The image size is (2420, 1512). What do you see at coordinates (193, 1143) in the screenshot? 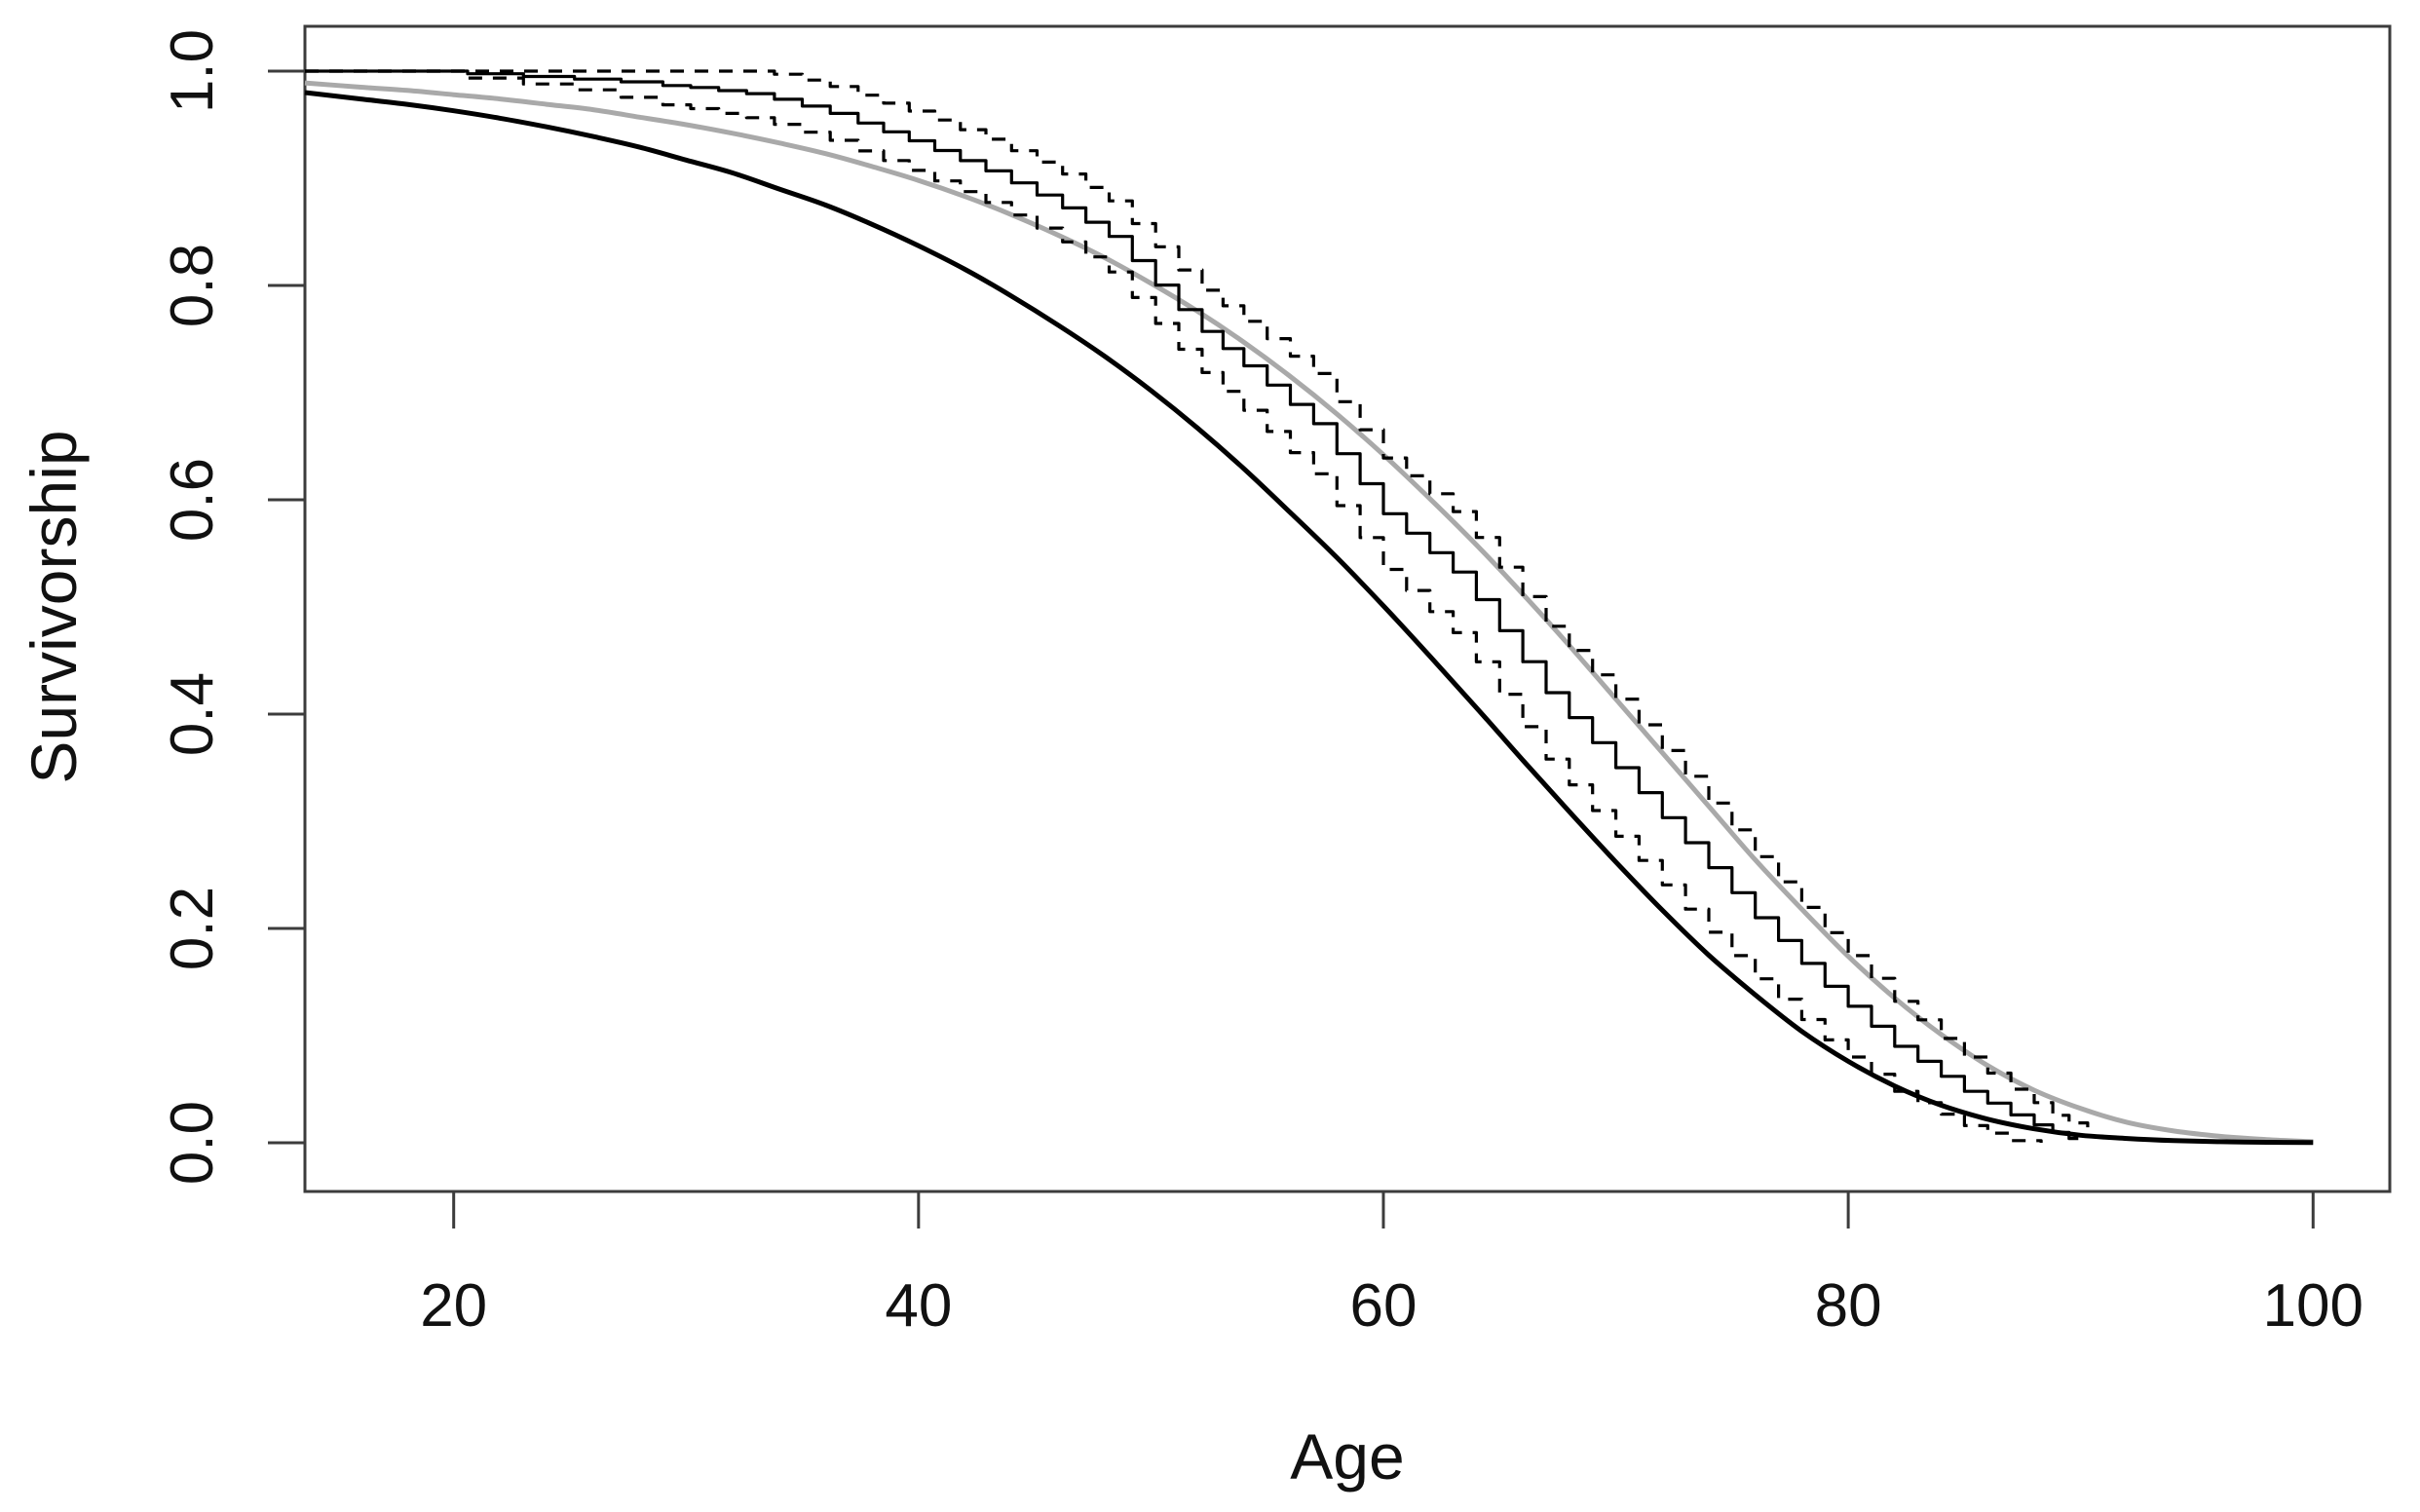
I see `y-tick-label: 0.0` at bounding box center [193, 1143].